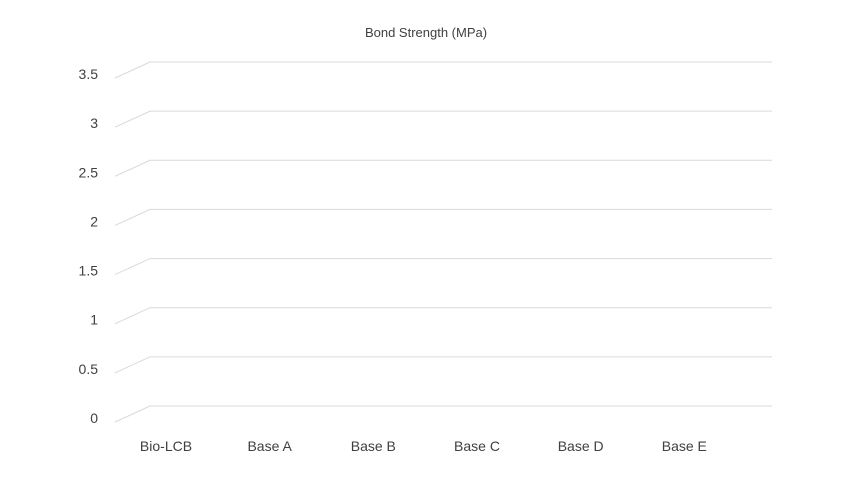  Describe the element at coordinates (94, 320) in the screenshot. I see `y-tick-label: 1` at that location.